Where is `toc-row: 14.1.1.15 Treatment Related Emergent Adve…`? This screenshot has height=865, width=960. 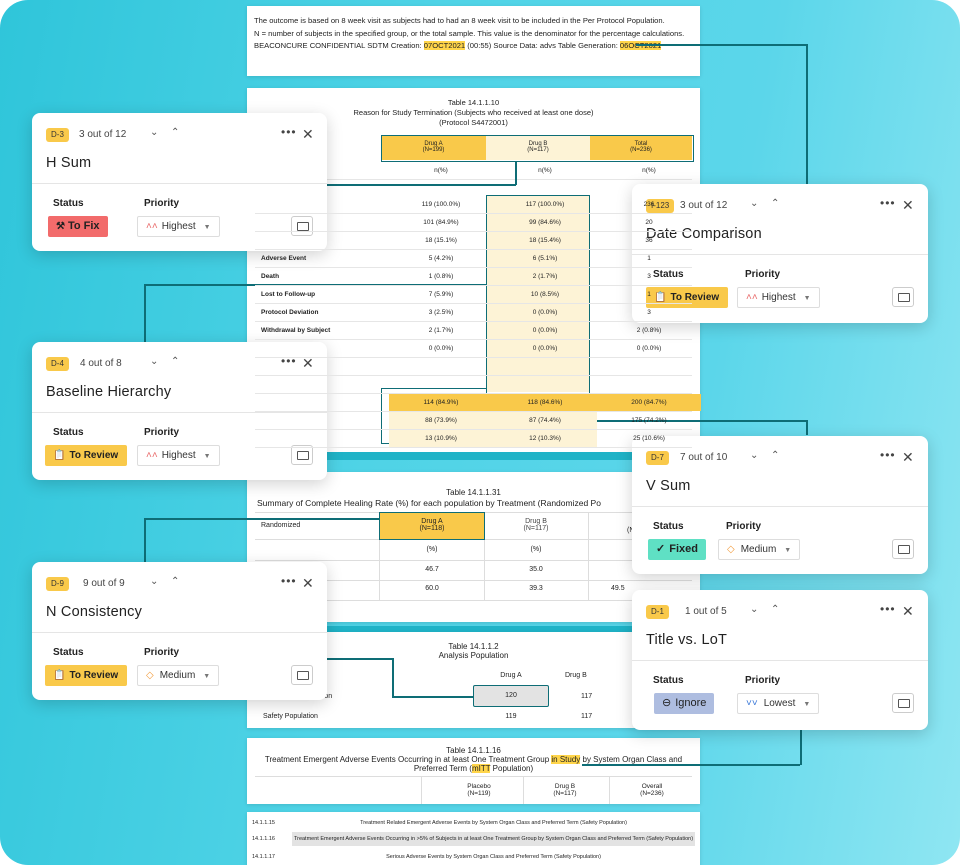 toc-row: 14.1.1.15 Treatment Related Emergent Adve… is located at coordinates (439, 823).